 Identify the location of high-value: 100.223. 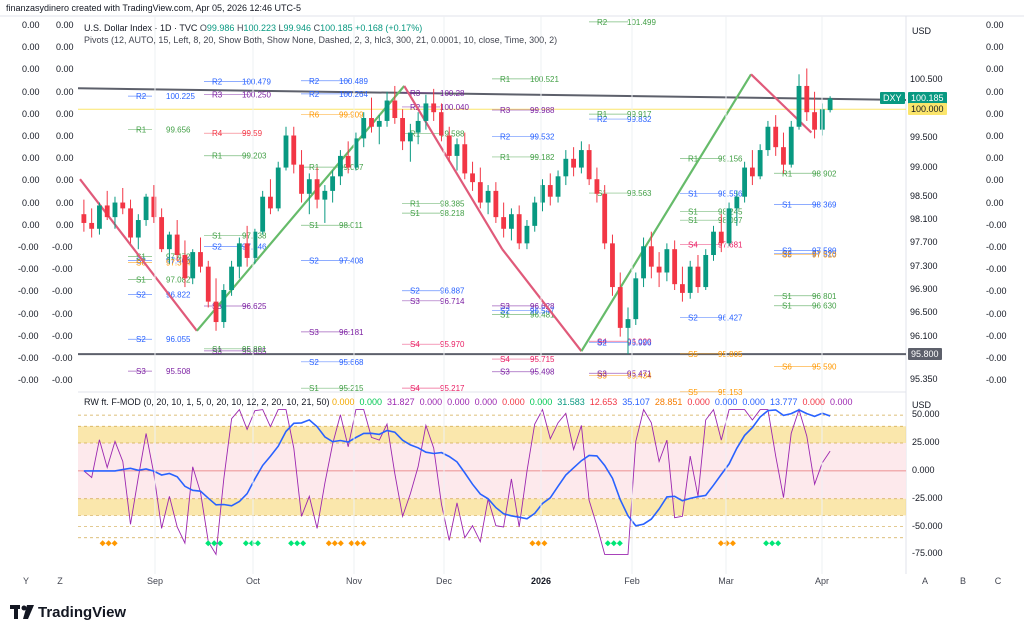
(259, 28).